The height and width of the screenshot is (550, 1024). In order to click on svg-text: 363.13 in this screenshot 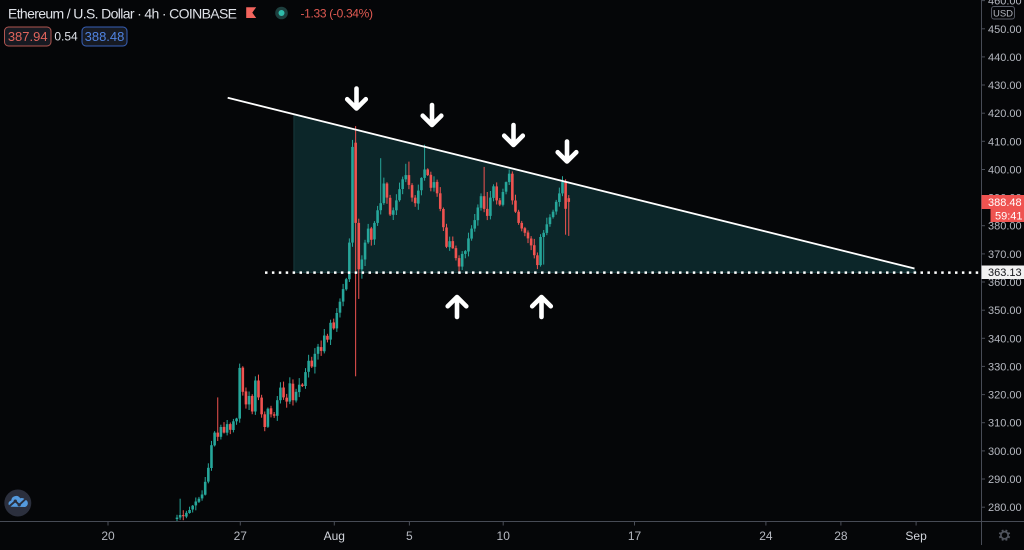, I will do `click(1005, 273)`.